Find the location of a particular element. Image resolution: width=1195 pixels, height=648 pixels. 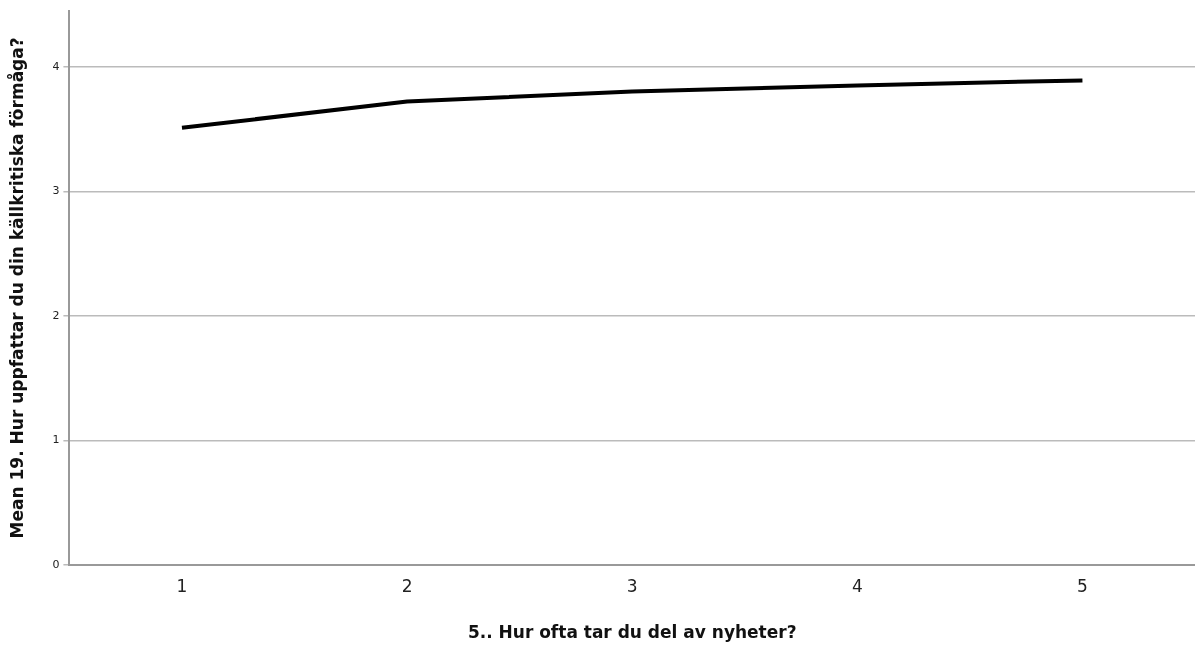

x-tick-label: 1 is located at coordinates (182, 585).